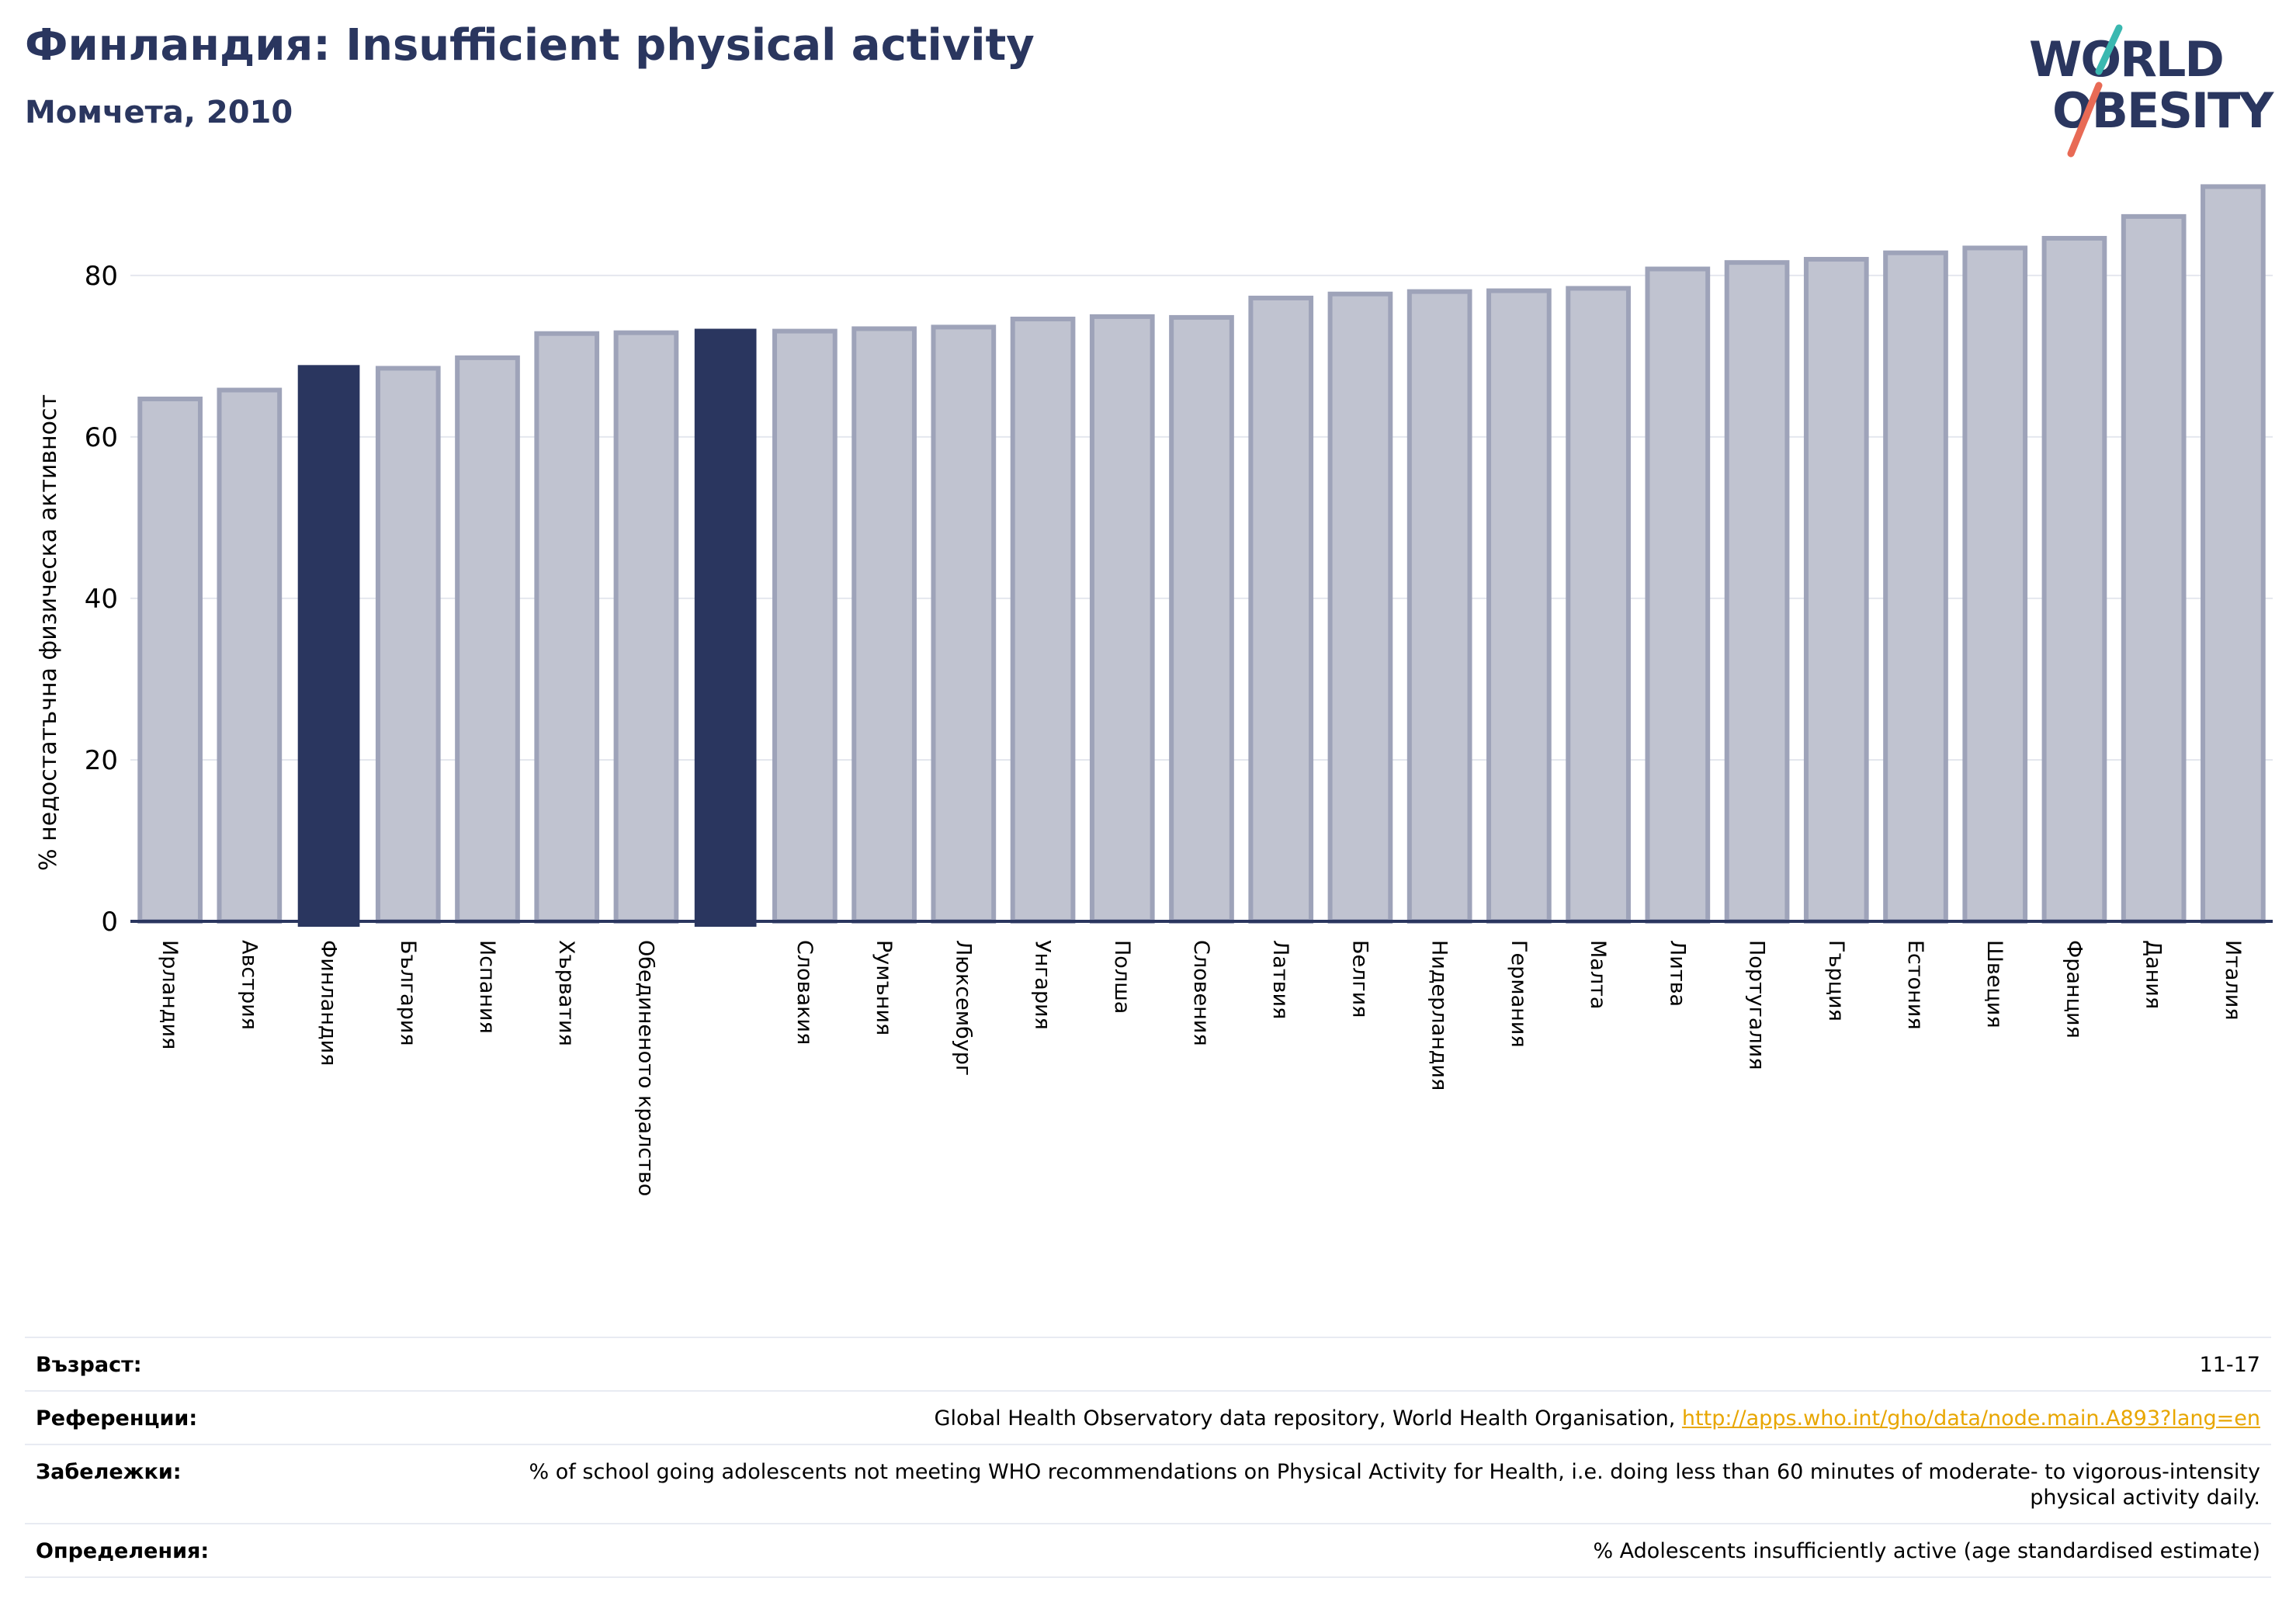 The width and height of the screenshot is (2296, 1623). What do you see at coordinates (408, 993) in the screenshot?
I see `x-tick-label: България` at bounding box center [408, 993].